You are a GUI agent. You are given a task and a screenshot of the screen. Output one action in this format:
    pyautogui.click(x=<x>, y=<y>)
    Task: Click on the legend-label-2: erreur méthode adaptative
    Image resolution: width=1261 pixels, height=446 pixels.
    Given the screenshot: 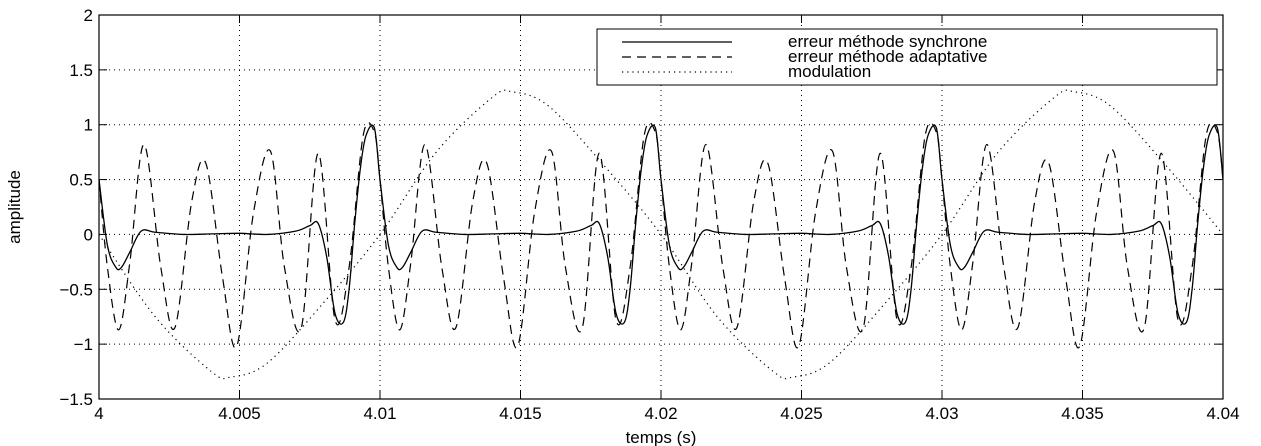 What is the action you would take?
    pyautogui.click(x=887, y=56)
    